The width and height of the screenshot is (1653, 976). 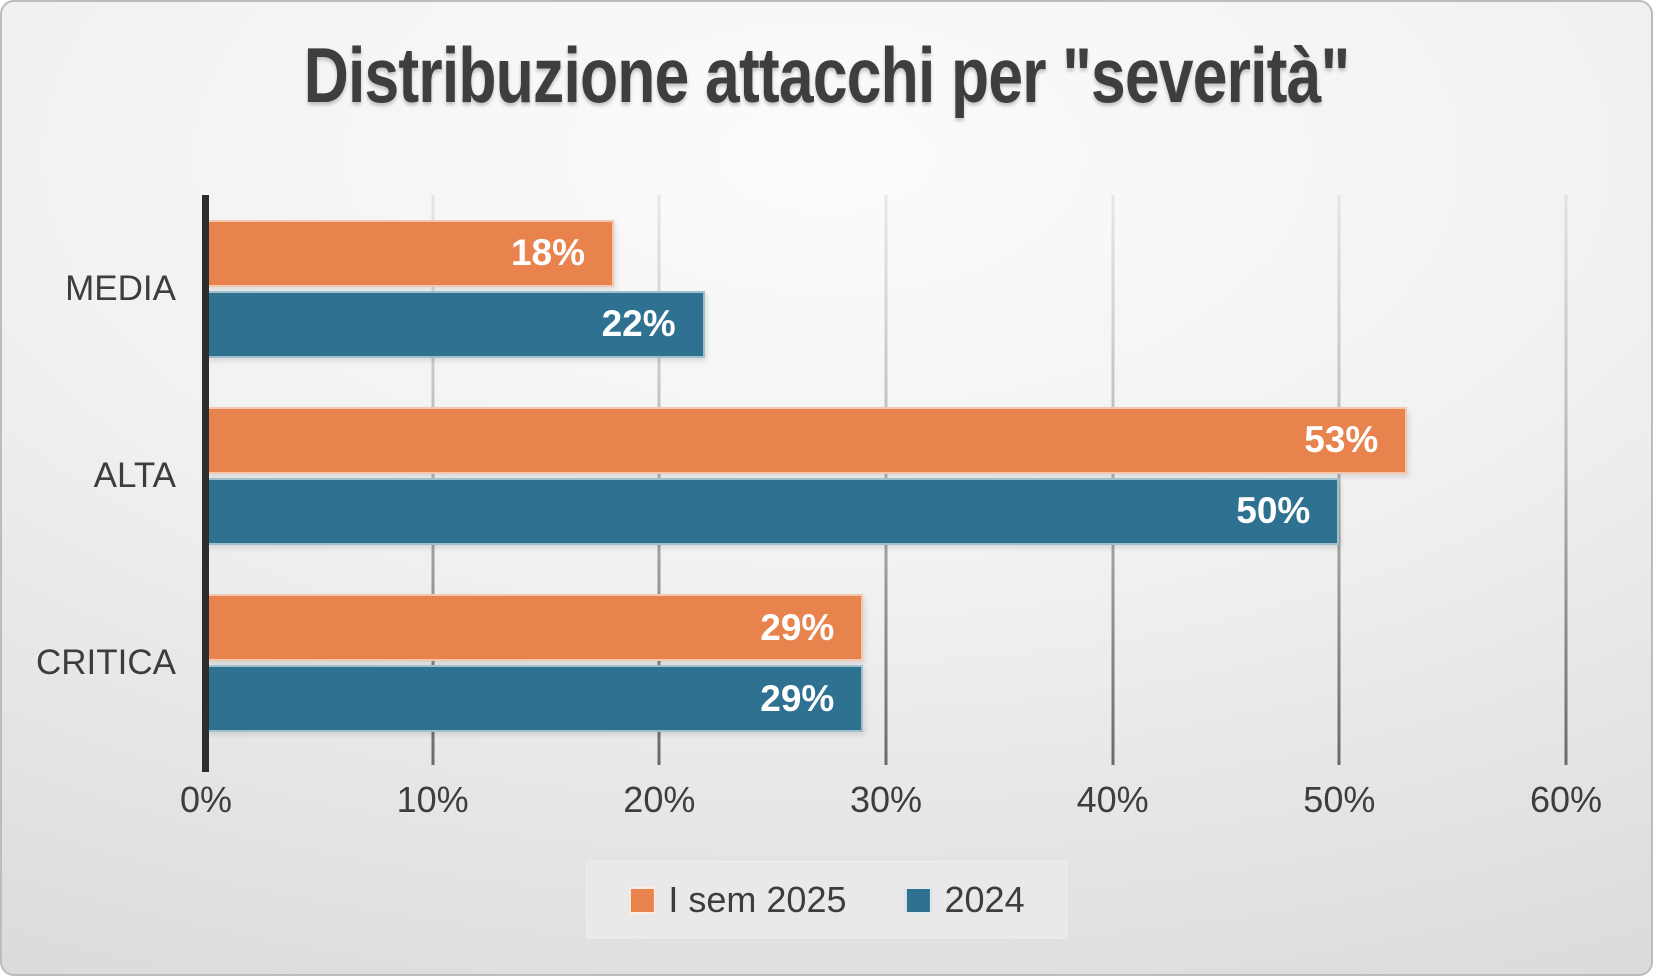 What do you see at coordinates (1339, 799) in the screenshot?
I see `x-tick-label: 50%` at bounding box center [1339, 799].